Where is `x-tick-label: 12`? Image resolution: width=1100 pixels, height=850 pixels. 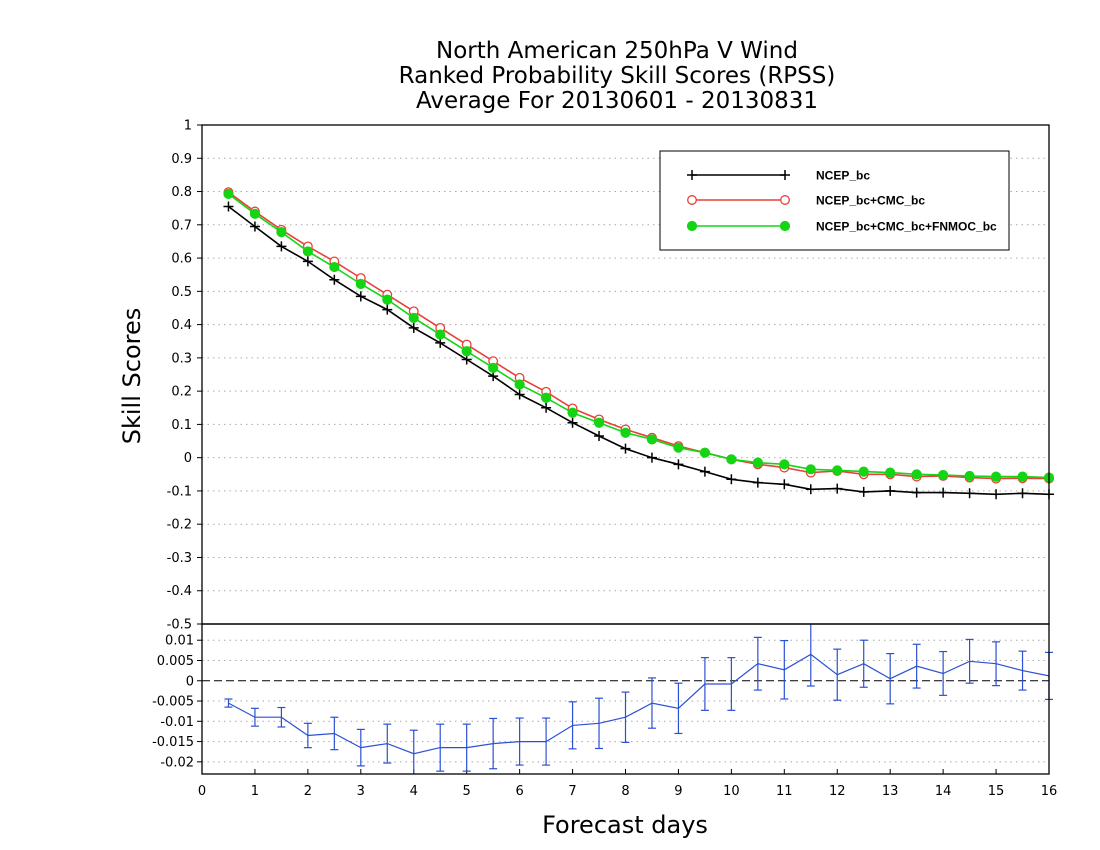
x-tick-label: 12 is located at coordinates (837, 791).